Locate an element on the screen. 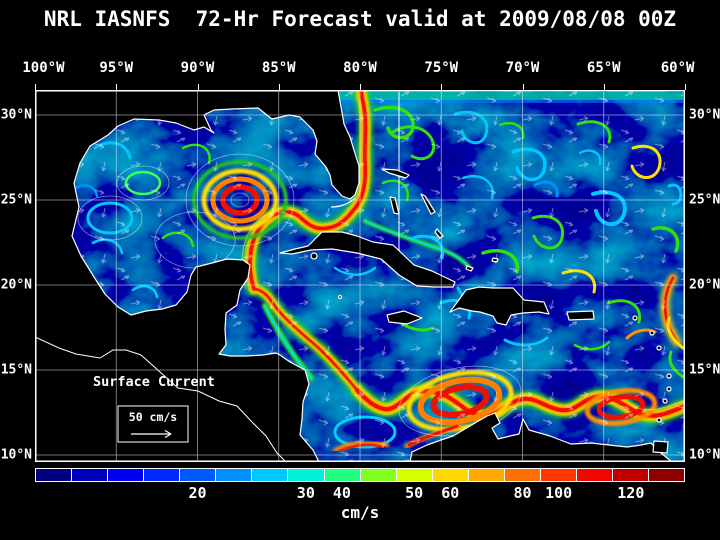 Image resolution: width=720 pixels, height=540 pixels. colorbar is located at coordinates (360, 475).